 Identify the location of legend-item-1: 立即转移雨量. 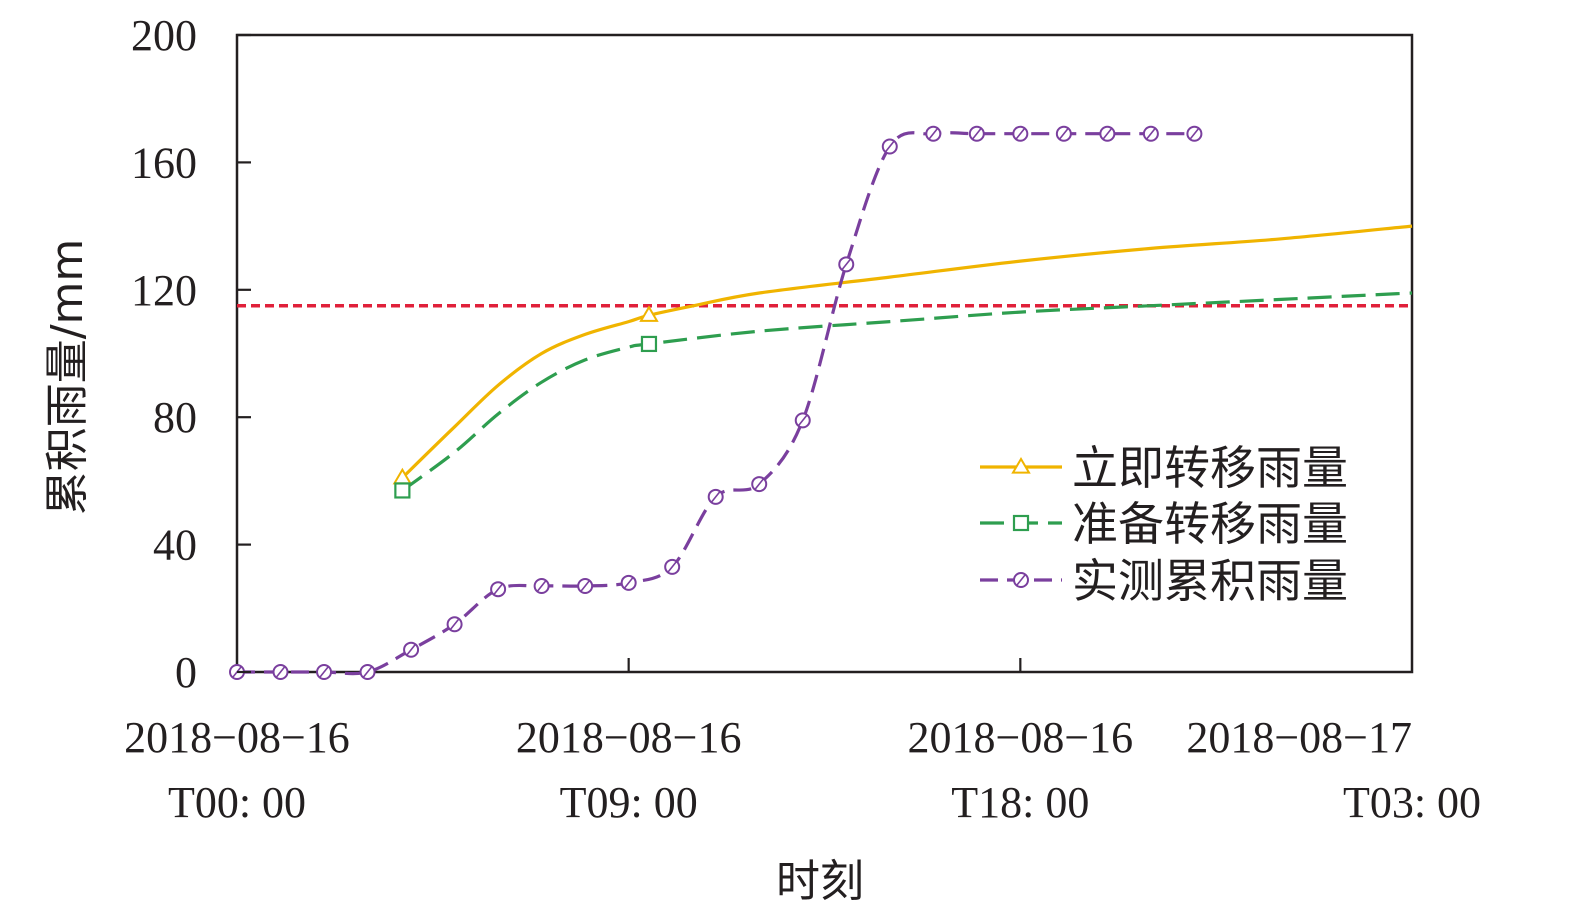
(1164, 468).